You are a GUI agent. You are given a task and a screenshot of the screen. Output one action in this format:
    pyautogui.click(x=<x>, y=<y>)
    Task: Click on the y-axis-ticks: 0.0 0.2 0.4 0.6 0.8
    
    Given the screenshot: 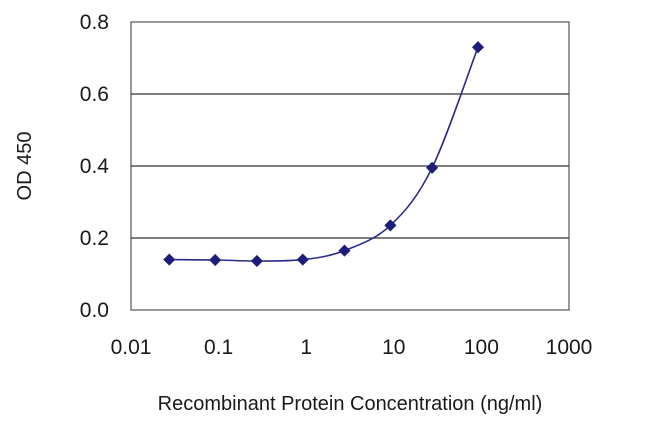 What is the action you would take?
    pyautogui.click(x=95, y=166)
    